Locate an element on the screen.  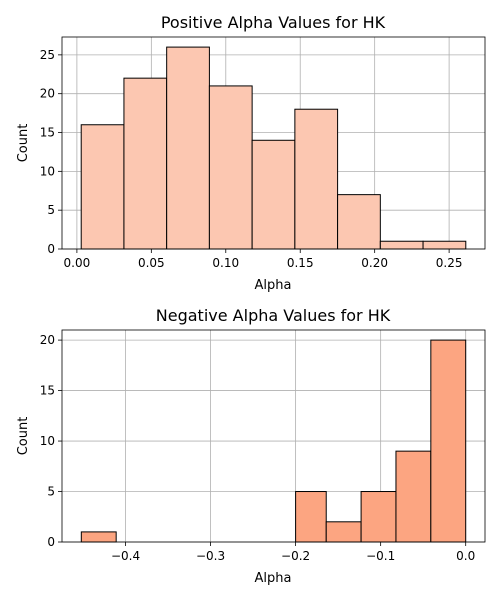
x-tick-label: −0.2 is located at coordinates (295, 556).